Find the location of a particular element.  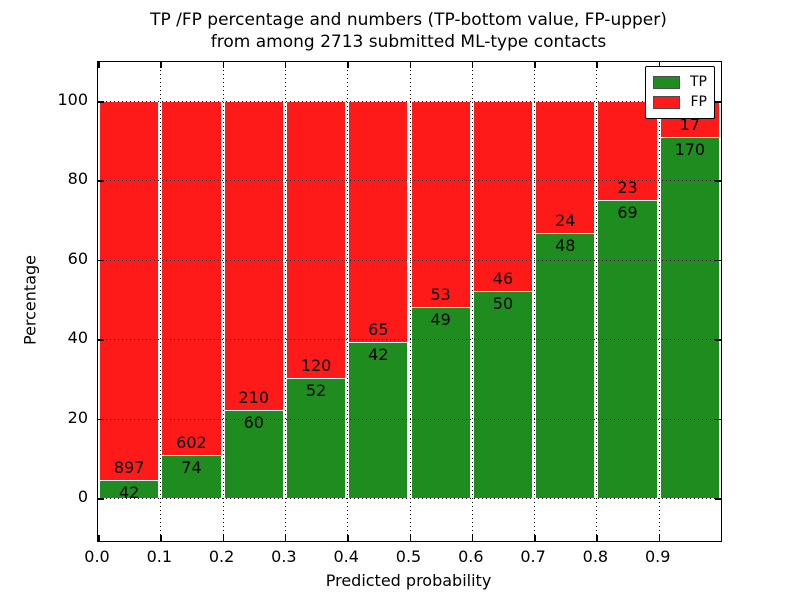

tp-count-annotation: 74 is located at coordinates (191, 467).